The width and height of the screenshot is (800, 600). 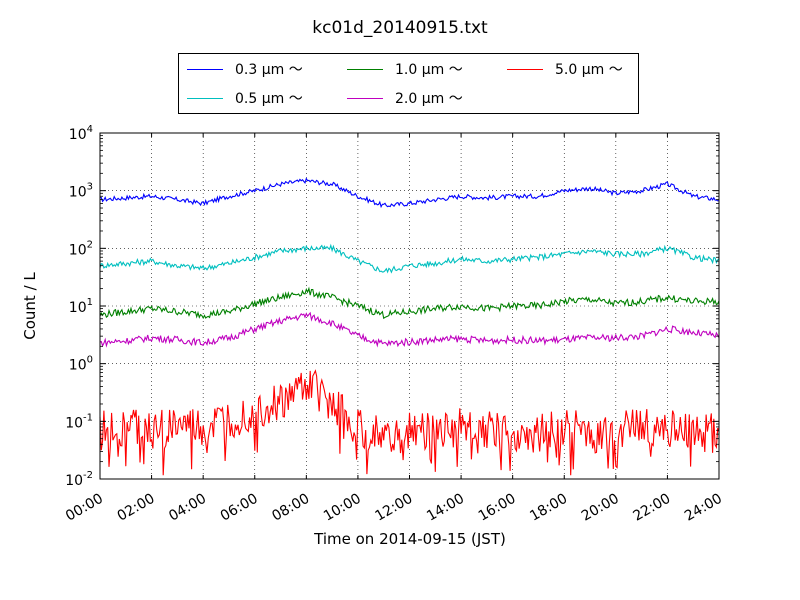 What do you see at coordinates (589, 70) in the screenshot?
I see `legend-label: 5.0 μm ～` at bounding box center [589, 70].